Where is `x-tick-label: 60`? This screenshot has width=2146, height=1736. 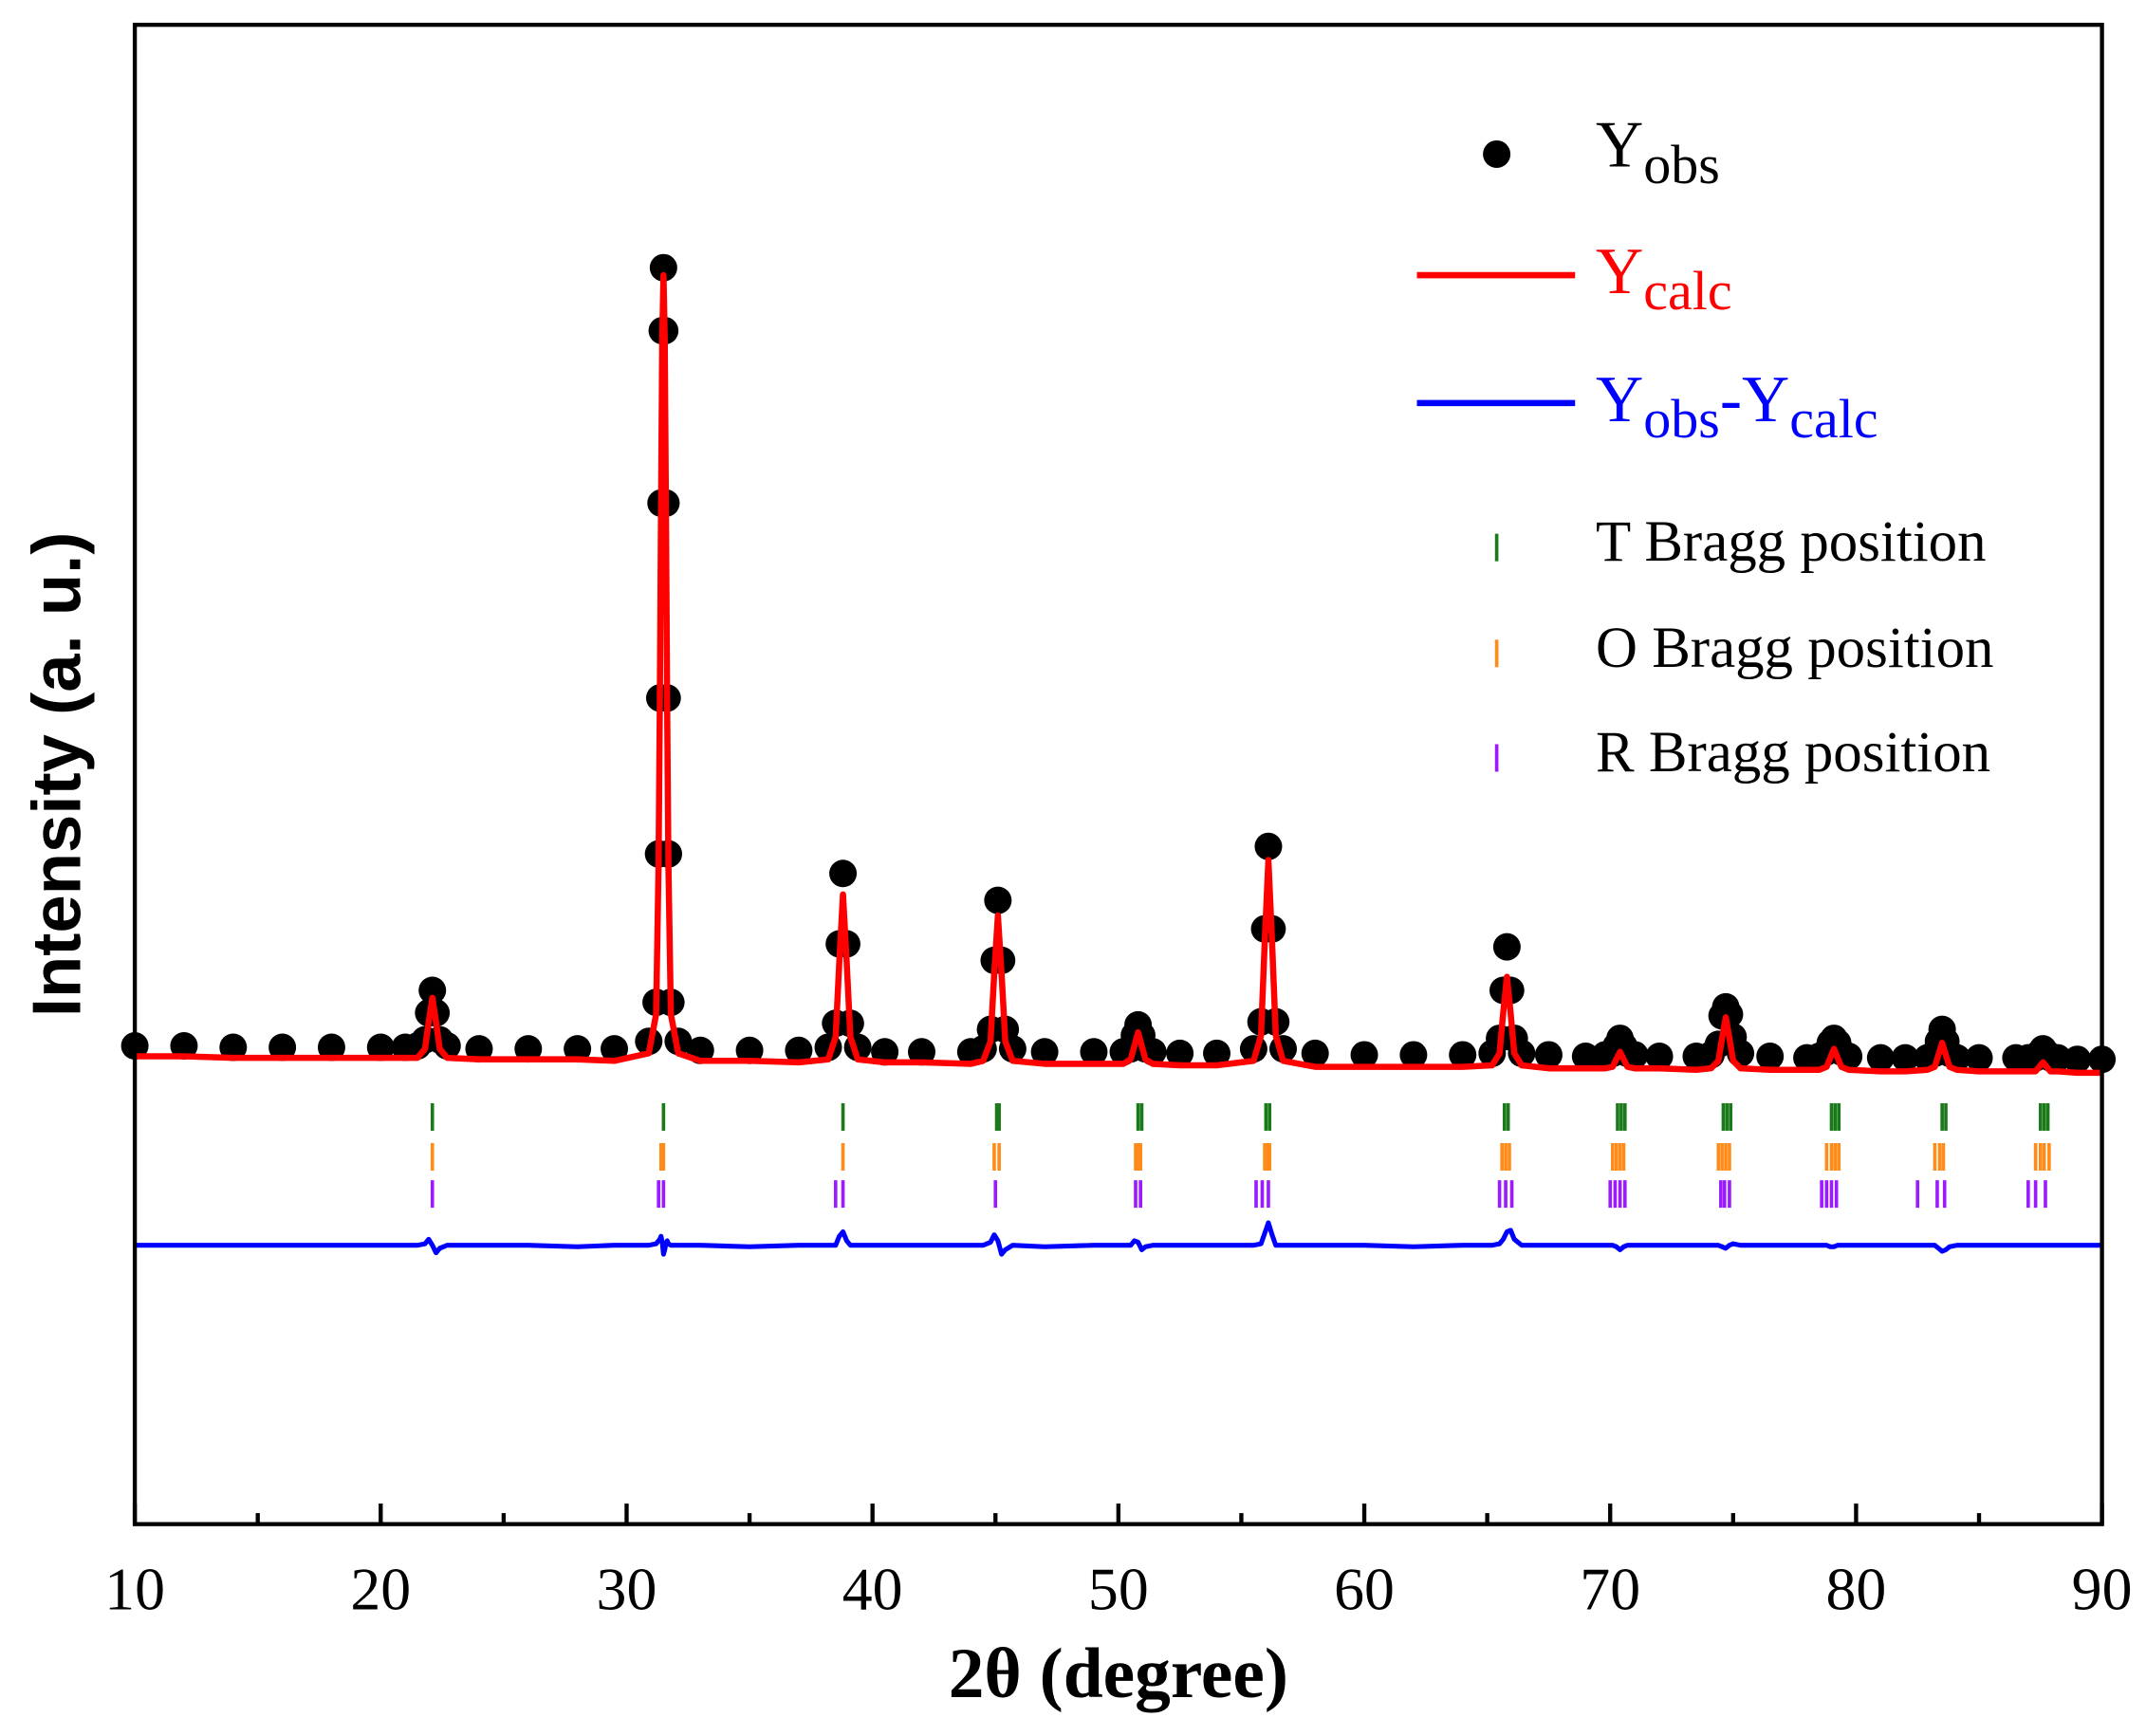
x-tick-label: 60 is located at coordinates (1364, 1589).